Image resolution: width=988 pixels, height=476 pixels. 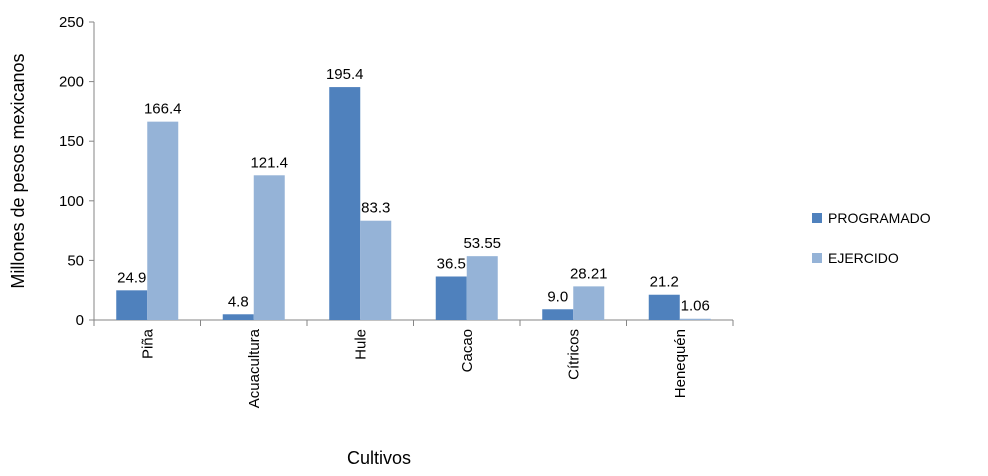 I want to click on data-label: 166.4, so click(x=163, y=109).